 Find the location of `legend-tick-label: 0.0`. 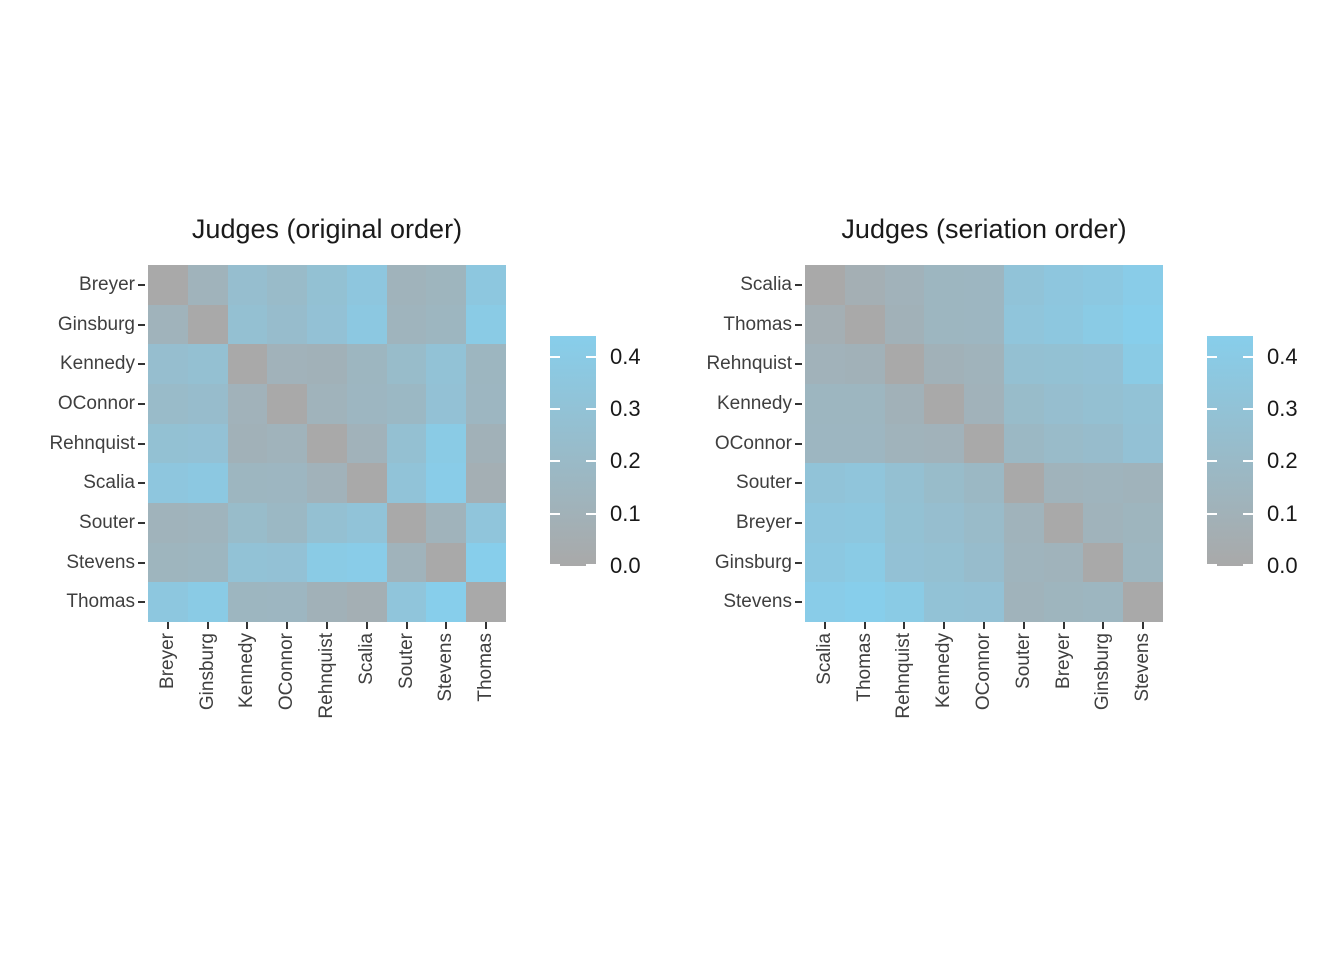

legend-tick-label: 0.0 is located at coordinates (1282, 565).